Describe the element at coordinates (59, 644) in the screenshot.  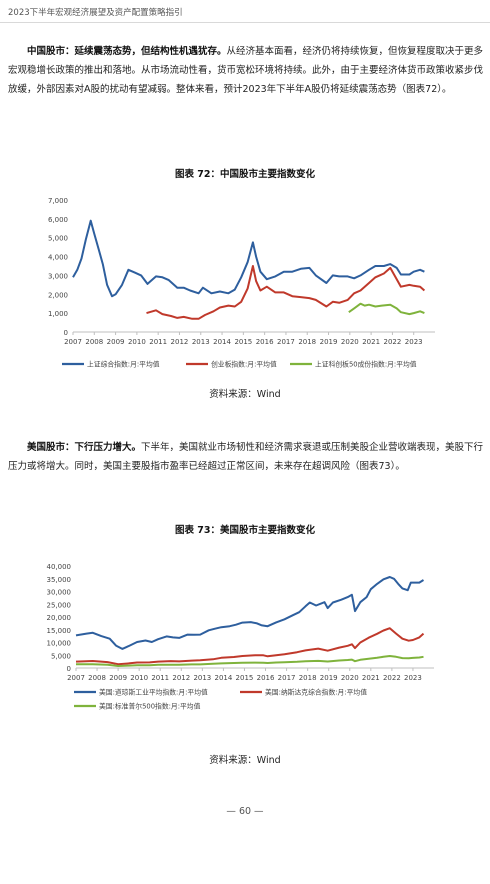
I see `y-tick-label: 10,000` at that location.